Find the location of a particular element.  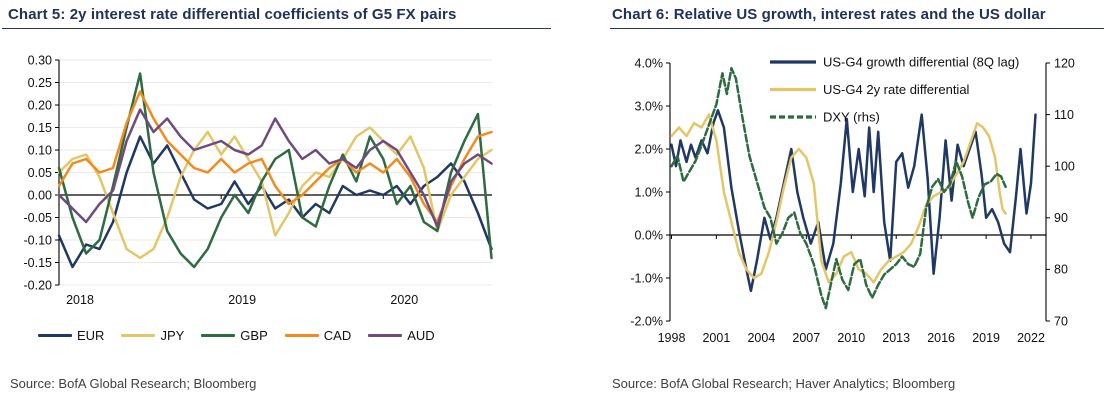

left-axis-tick-label: 4.0% is located at coordinates (649, 63).